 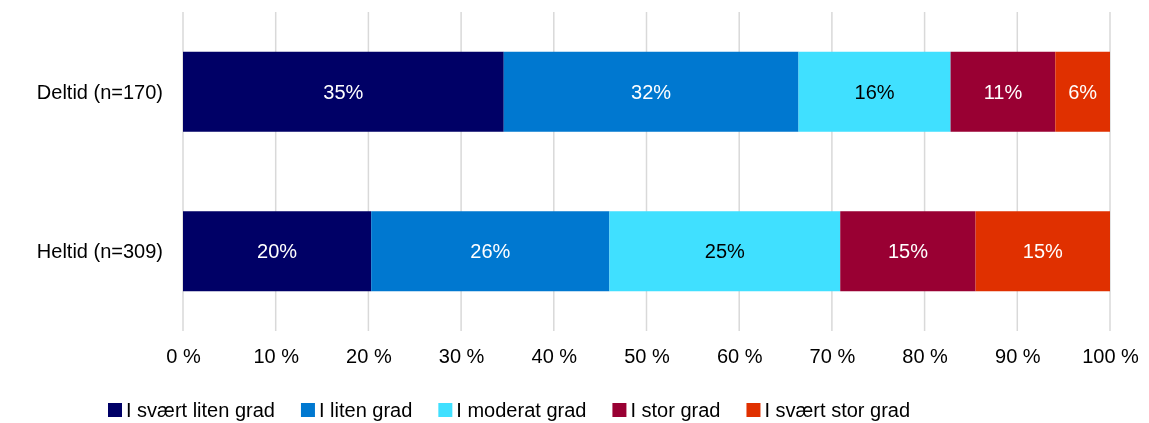 I want to click on data-label: 35%, so click(x=343, y=91).